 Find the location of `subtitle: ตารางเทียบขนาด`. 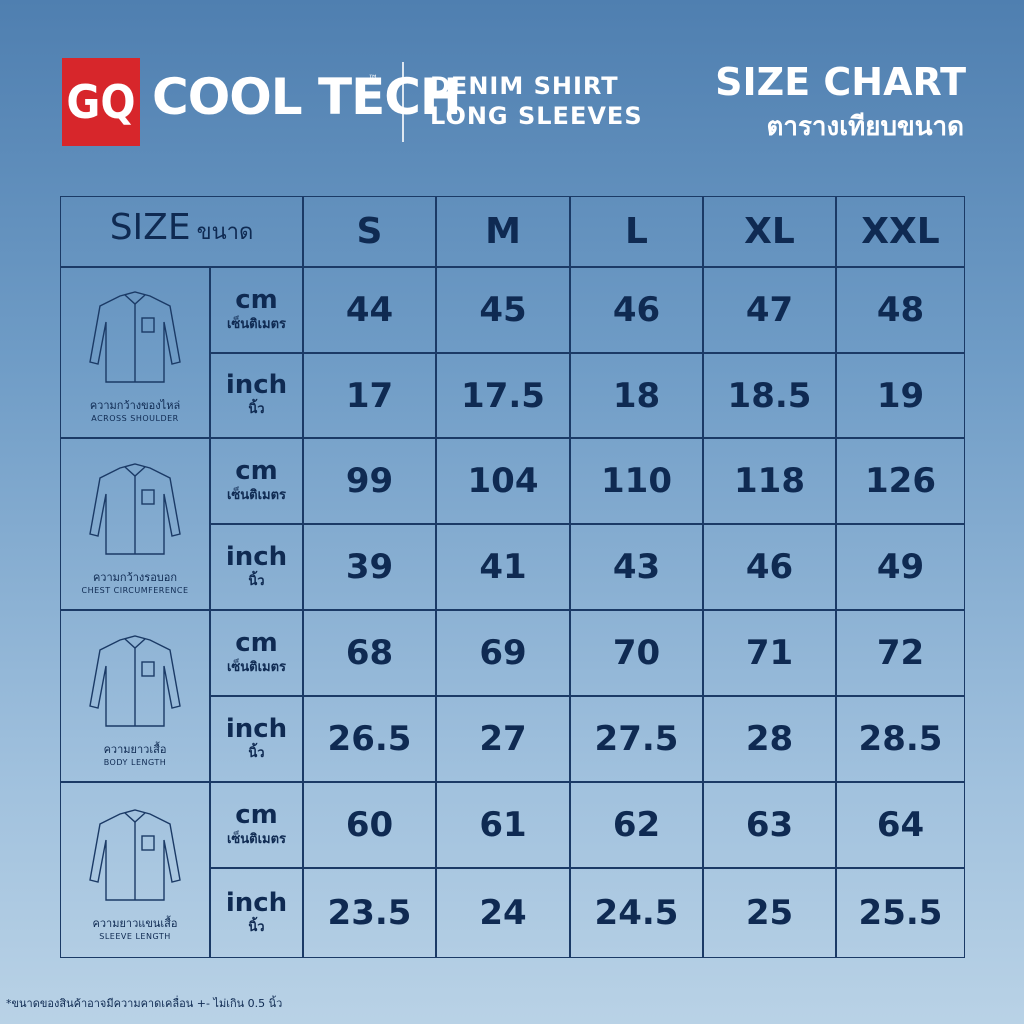

subtitle: ตารางเทียบขนาด is located at coordinates (865, 127).